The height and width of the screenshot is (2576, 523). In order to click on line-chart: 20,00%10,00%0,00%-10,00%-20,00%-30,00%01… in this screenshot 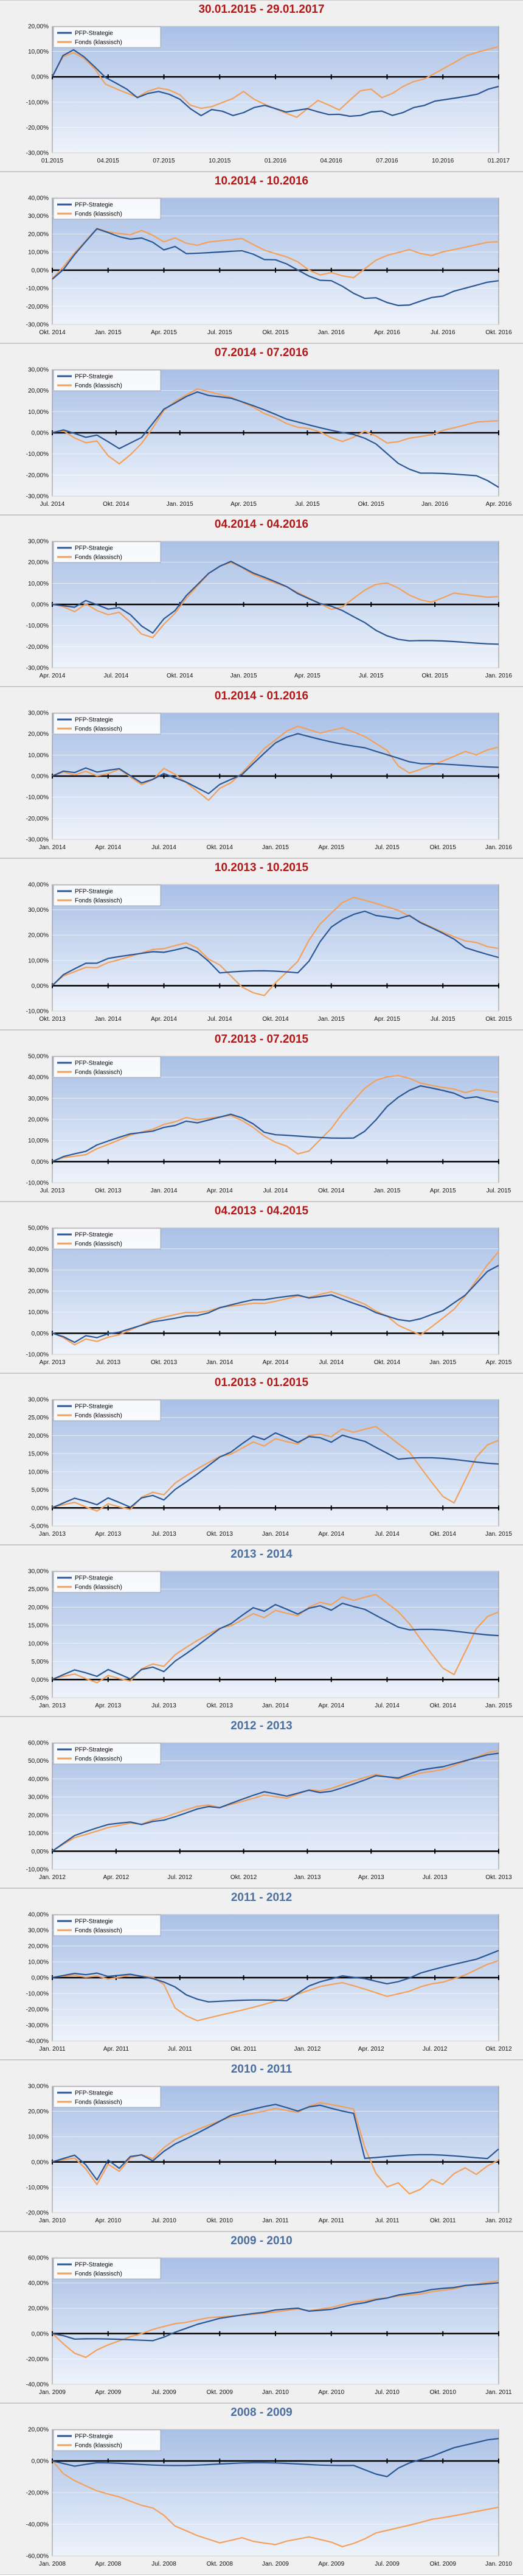, I will do `click(268, 94)`.